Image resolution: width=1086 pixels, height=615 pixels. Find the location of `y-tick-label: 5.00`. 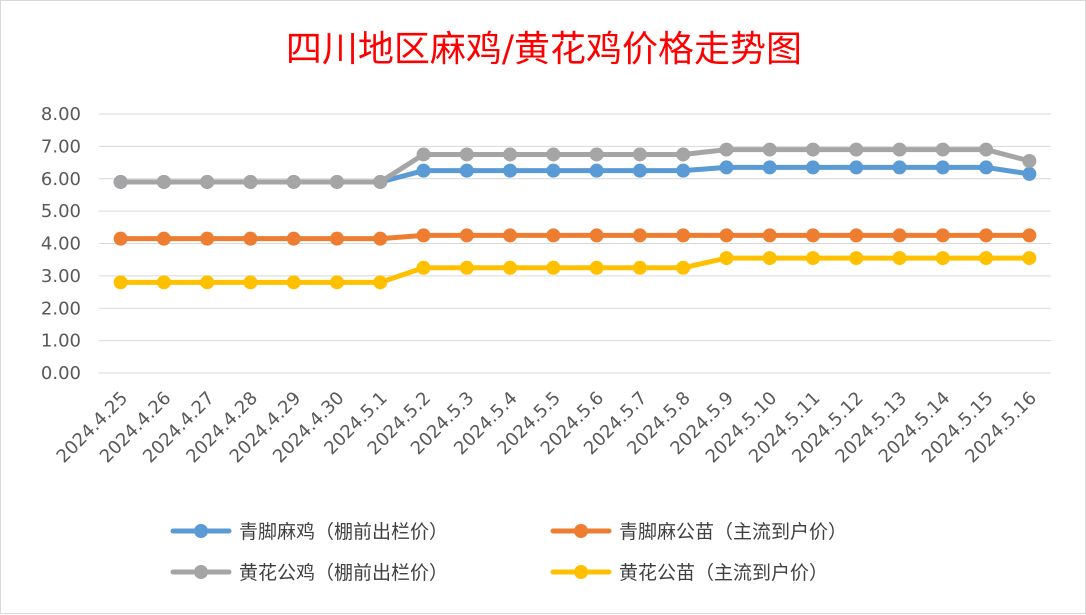

y-tick-label: 5.00 is located at coordinates (61, 211).